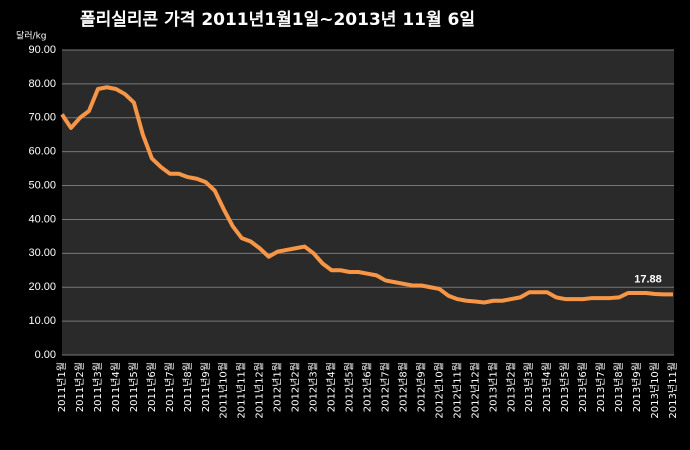 Image resolution: width=690 pixels, height=450 pixels. I want to click on y-tick-label: 60.00, so click(42, 152).